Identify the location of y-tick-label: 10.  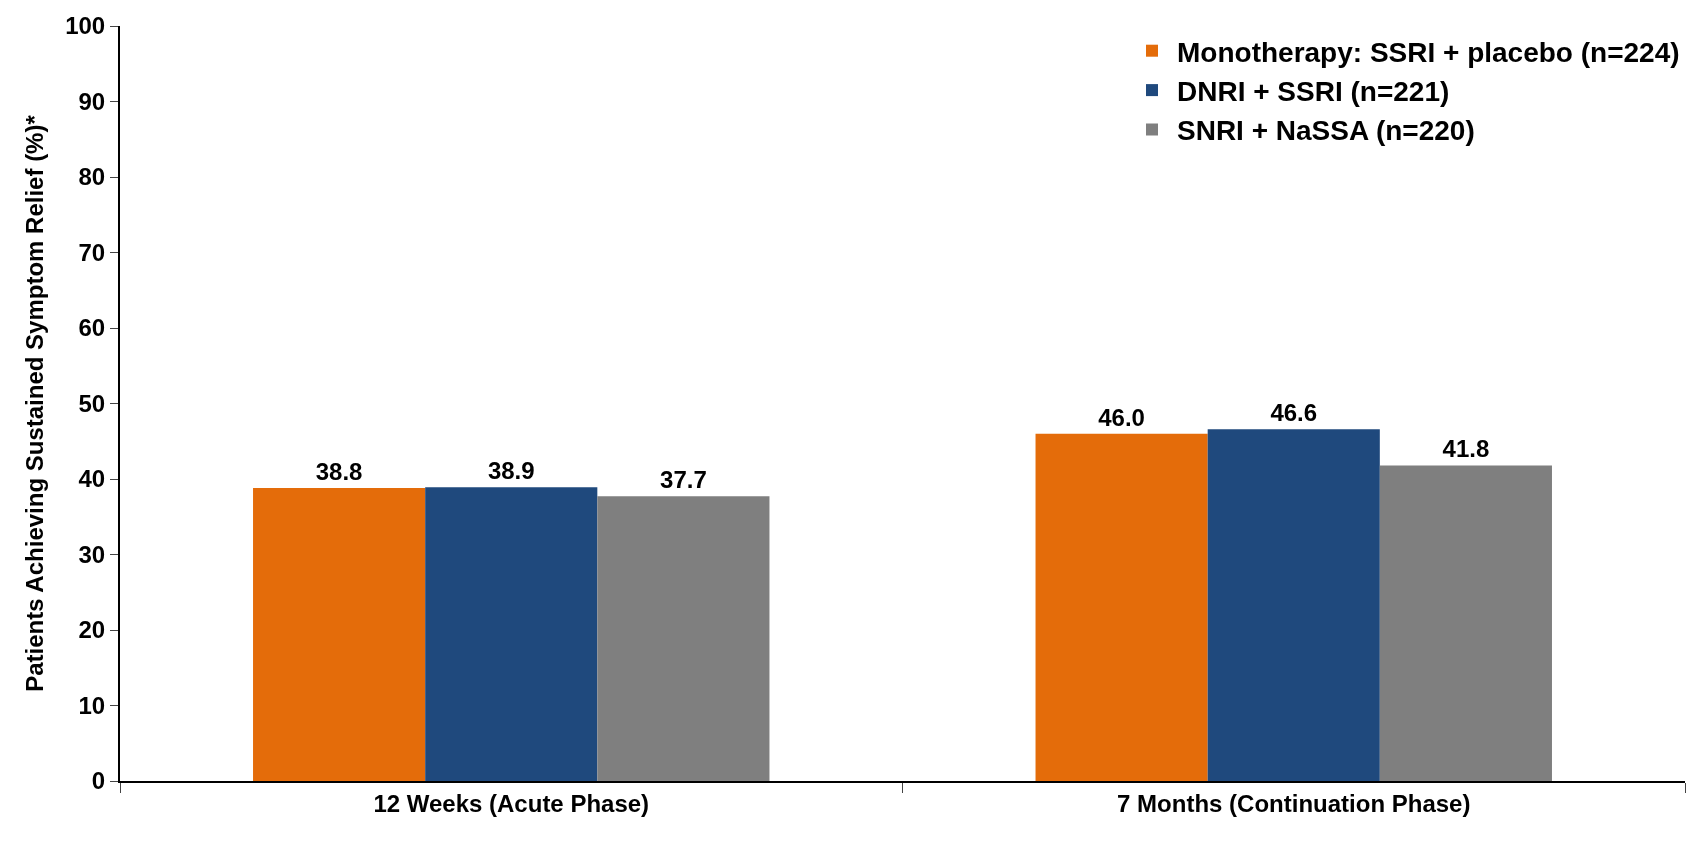
(92, 705).